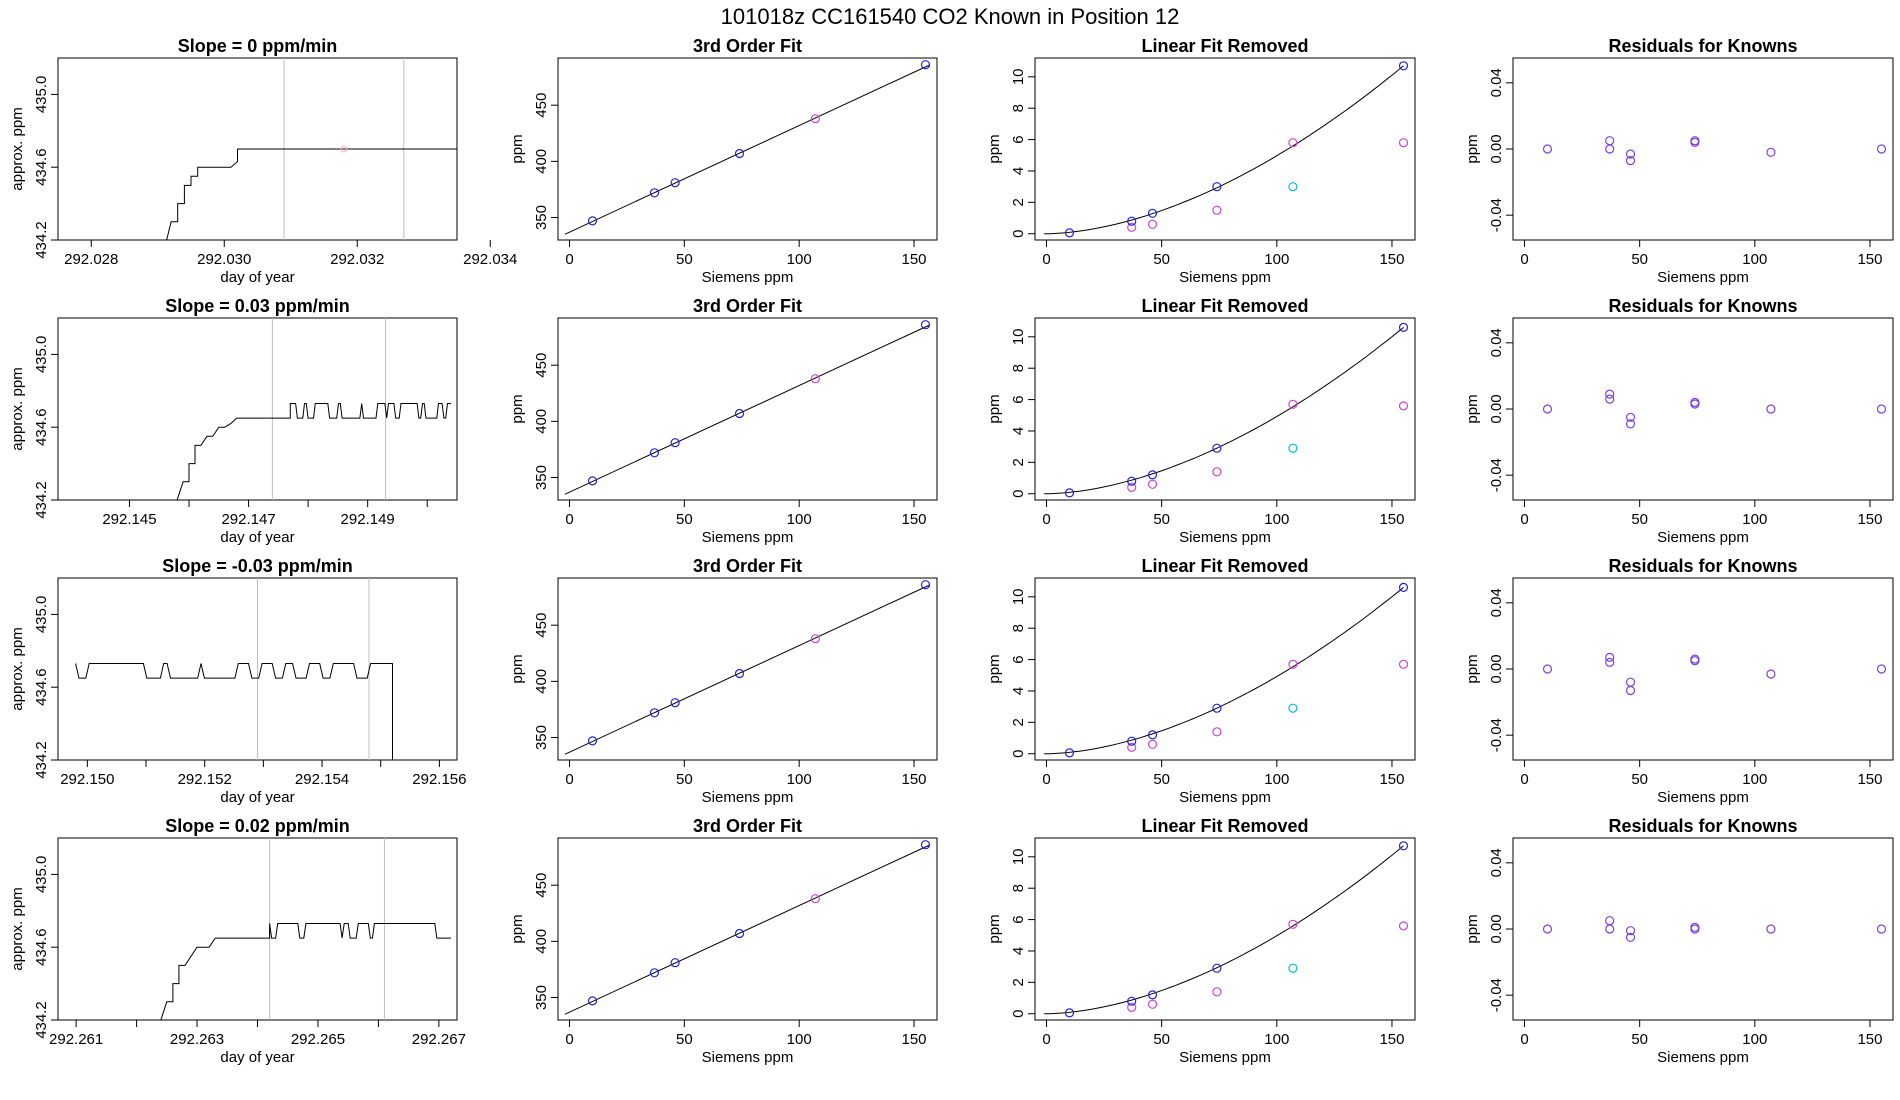 The width and height of the screenshot is (1900, 1100). What do you see at coordinates (257, 537) in the screenshot?
I see `x-axis-label: day of year` at bounding box center [257, 537].